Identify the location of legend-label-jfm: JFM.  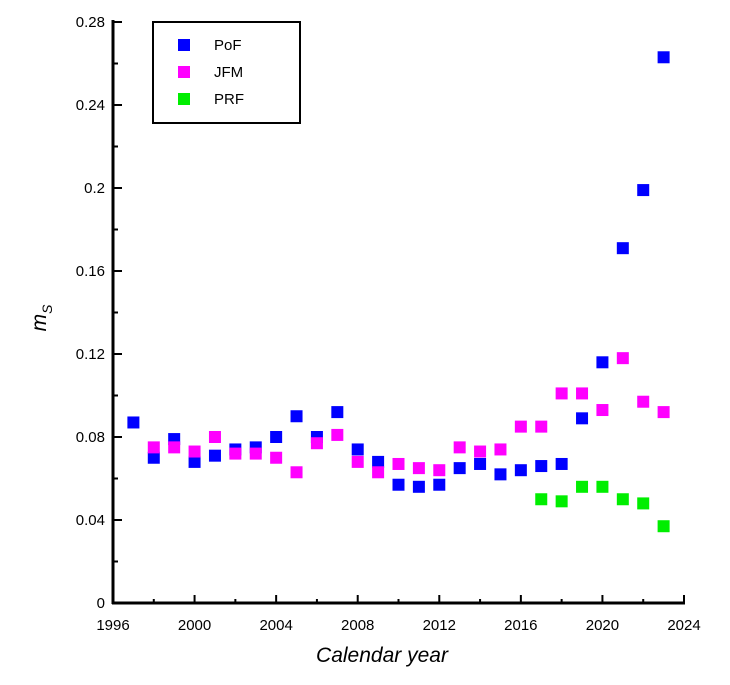
(228, 72).